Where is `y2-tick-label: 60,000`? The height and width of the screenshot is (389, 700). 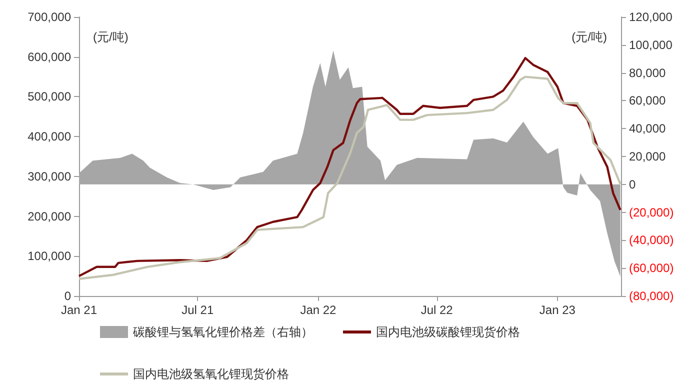
y2-tick-label: 60,000 is located at coordinates (647, 101).